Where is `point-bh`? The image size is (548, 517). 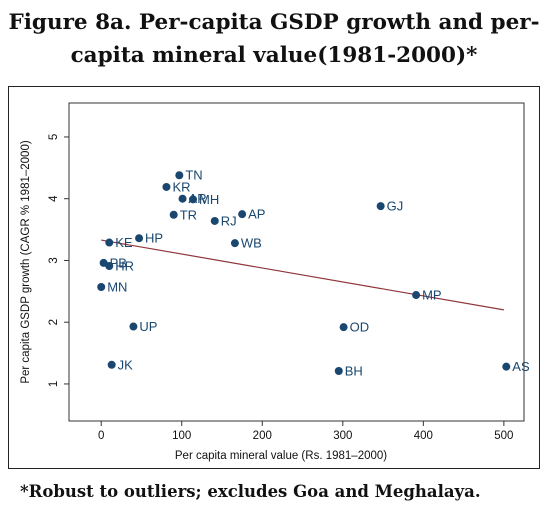
point-bh is located at coordinates (338, 370).